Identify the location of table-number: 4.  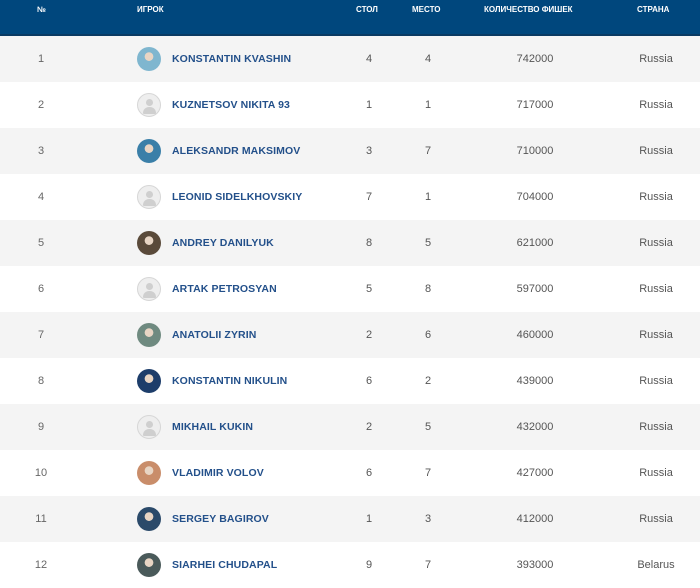
(369, 59).